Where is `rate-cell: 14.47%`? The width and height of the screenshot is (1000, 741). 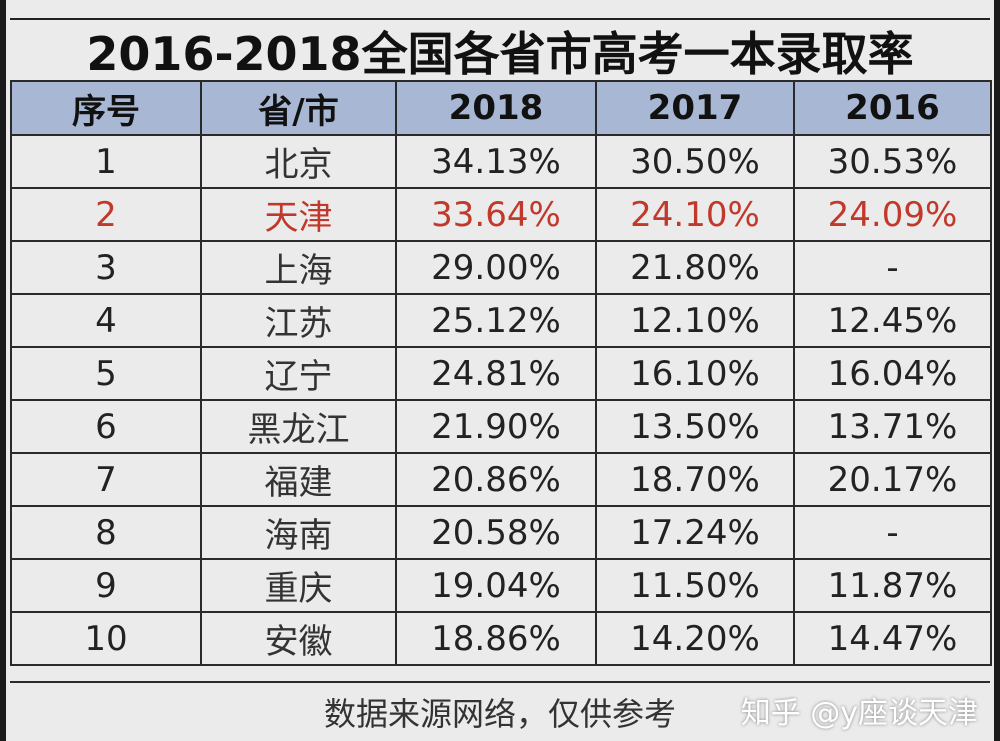
rate-cell: 14.47% is located at coordinates (892, 638).